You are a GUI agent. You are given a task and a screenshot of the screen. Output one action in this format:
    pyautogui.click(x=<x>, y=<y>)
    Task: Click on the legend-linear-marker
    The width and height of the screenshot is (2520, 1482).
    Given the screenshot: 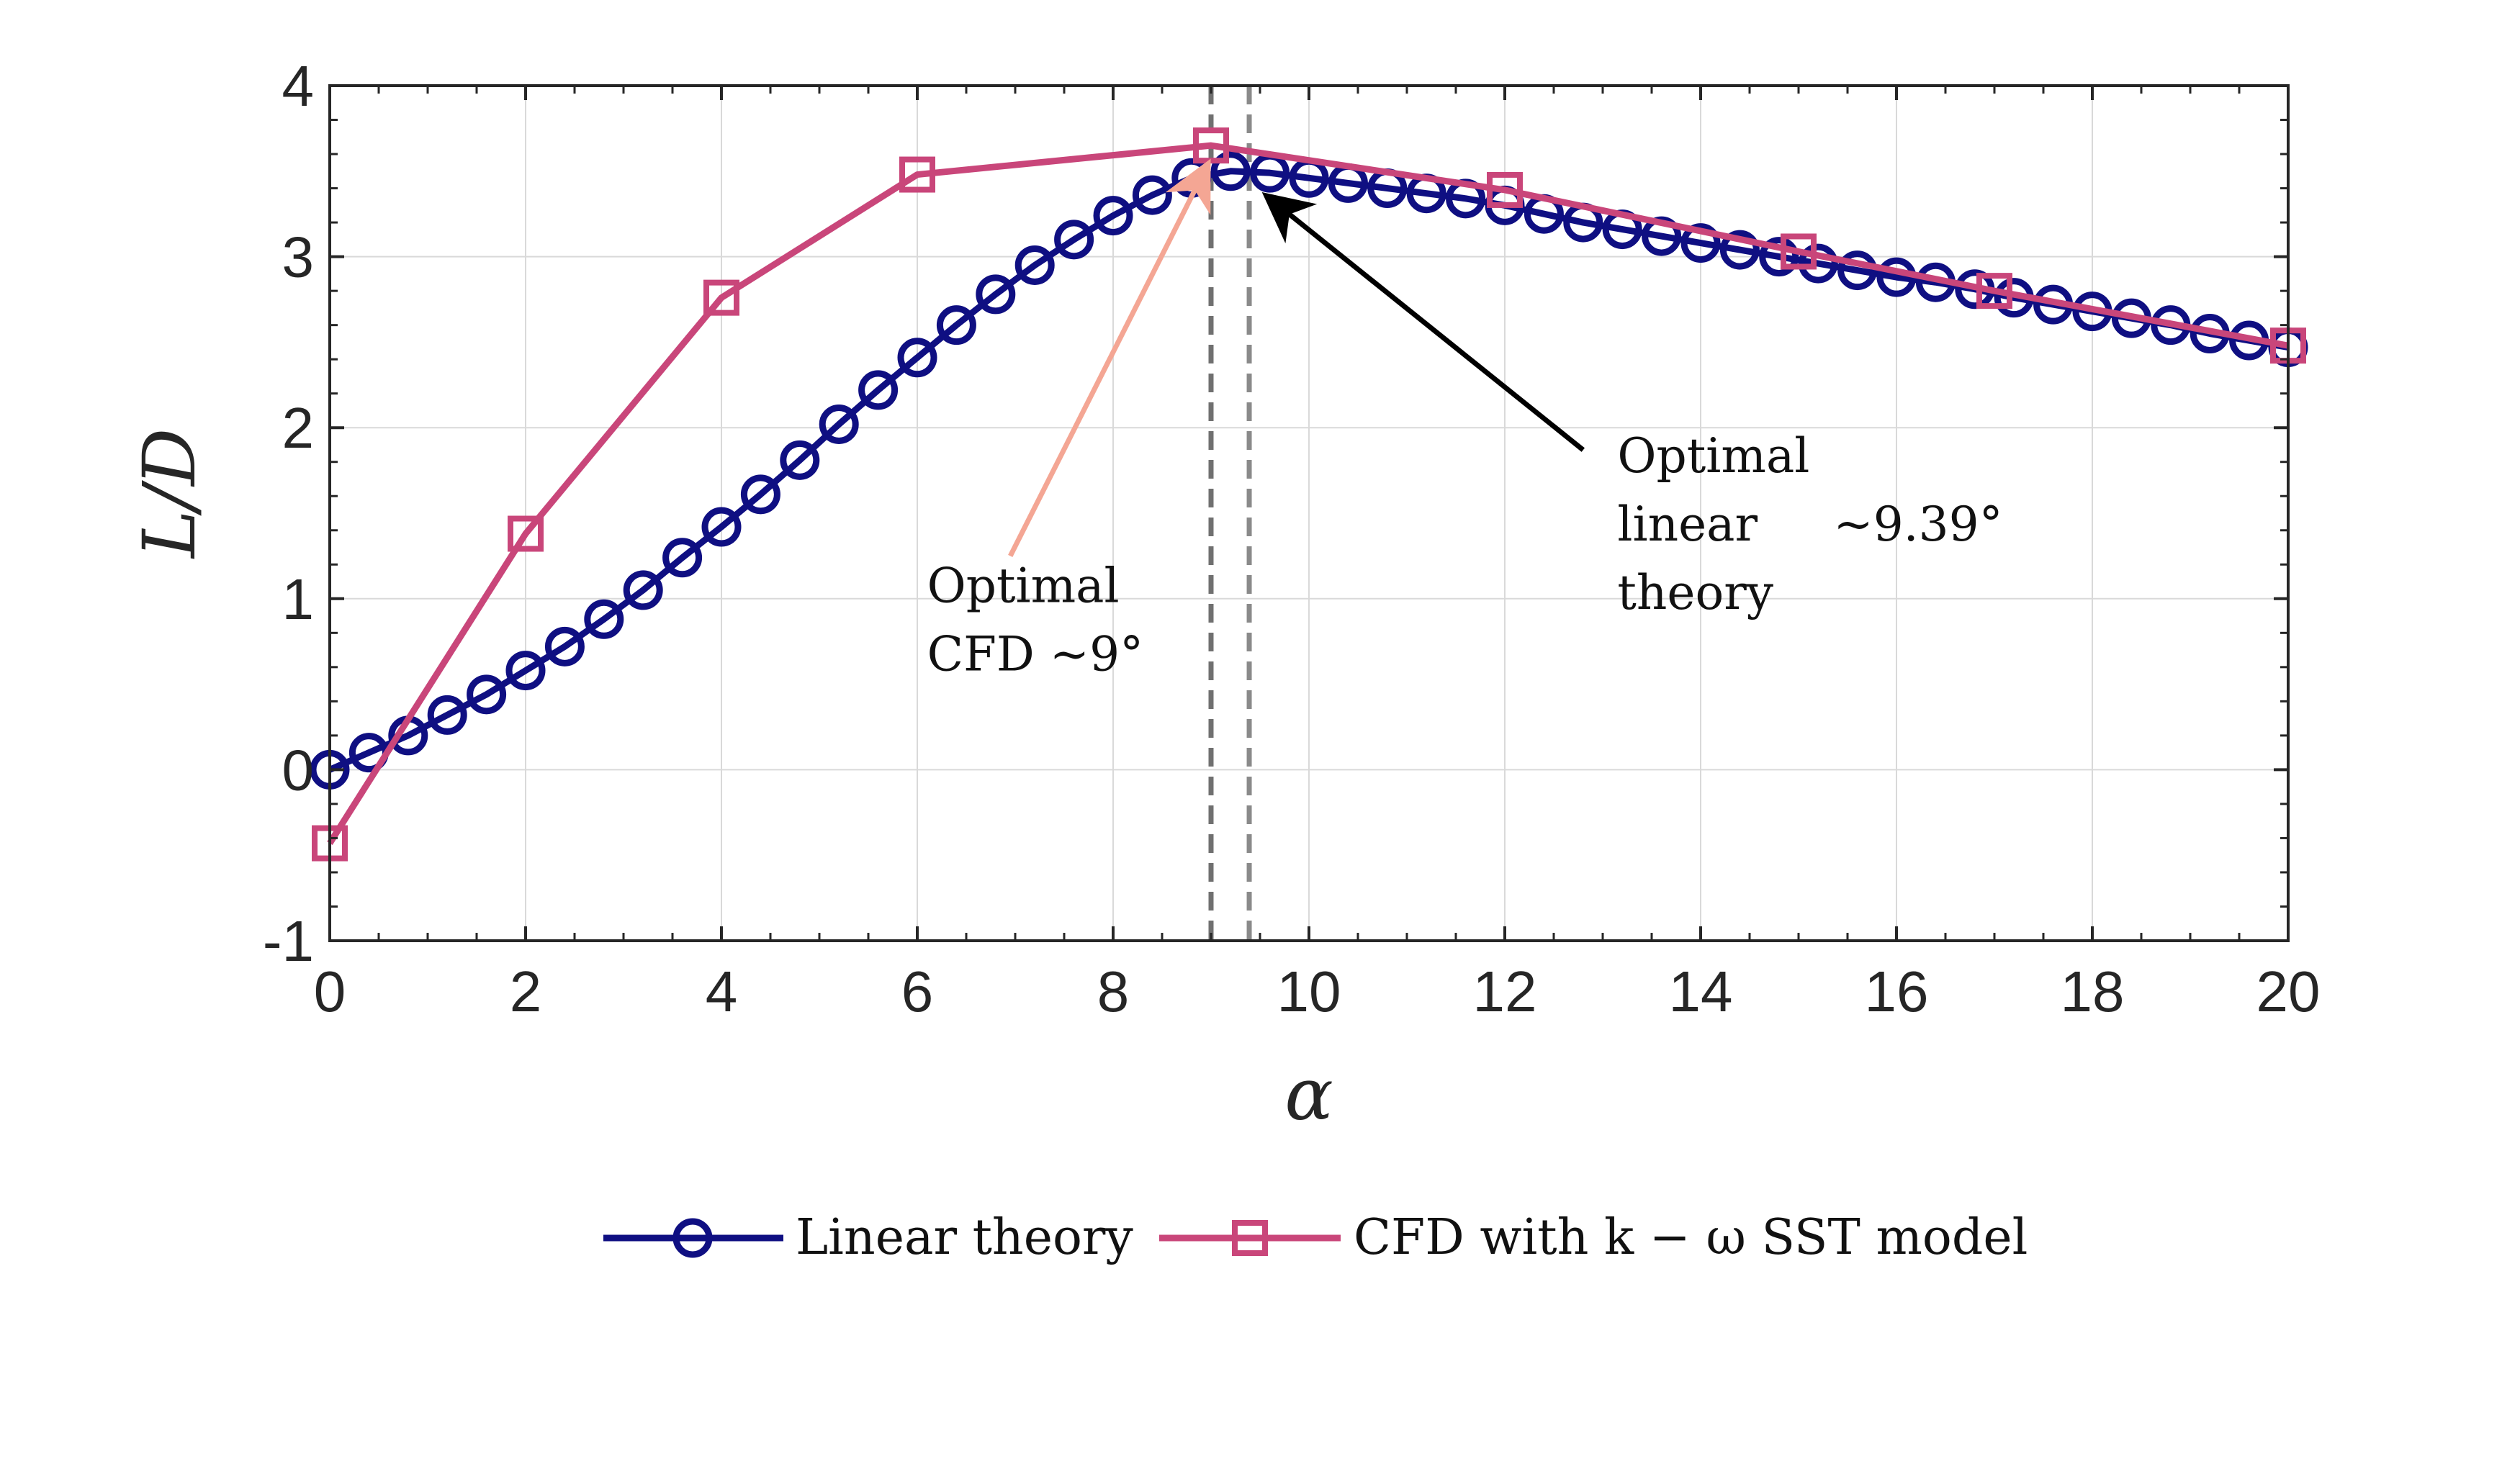 What is the action you would take?
    pyautogui.click(x=692, y=1238)
    